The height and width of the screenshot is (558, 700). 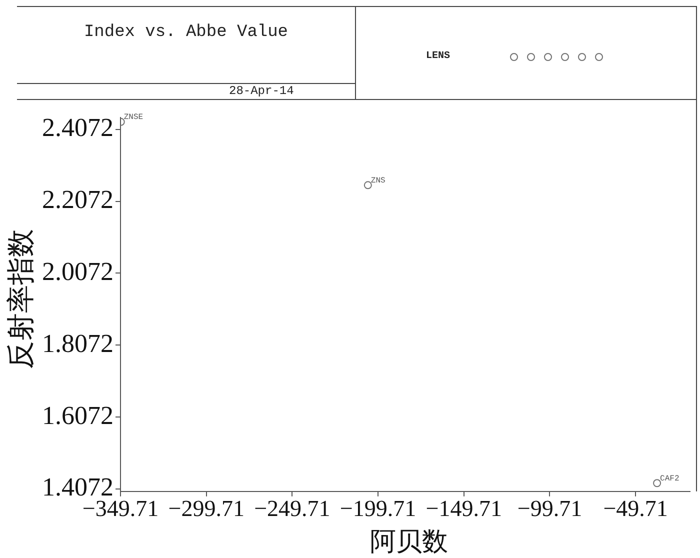 I want to click on annotation: CAF2, so click(x=670, y=479).